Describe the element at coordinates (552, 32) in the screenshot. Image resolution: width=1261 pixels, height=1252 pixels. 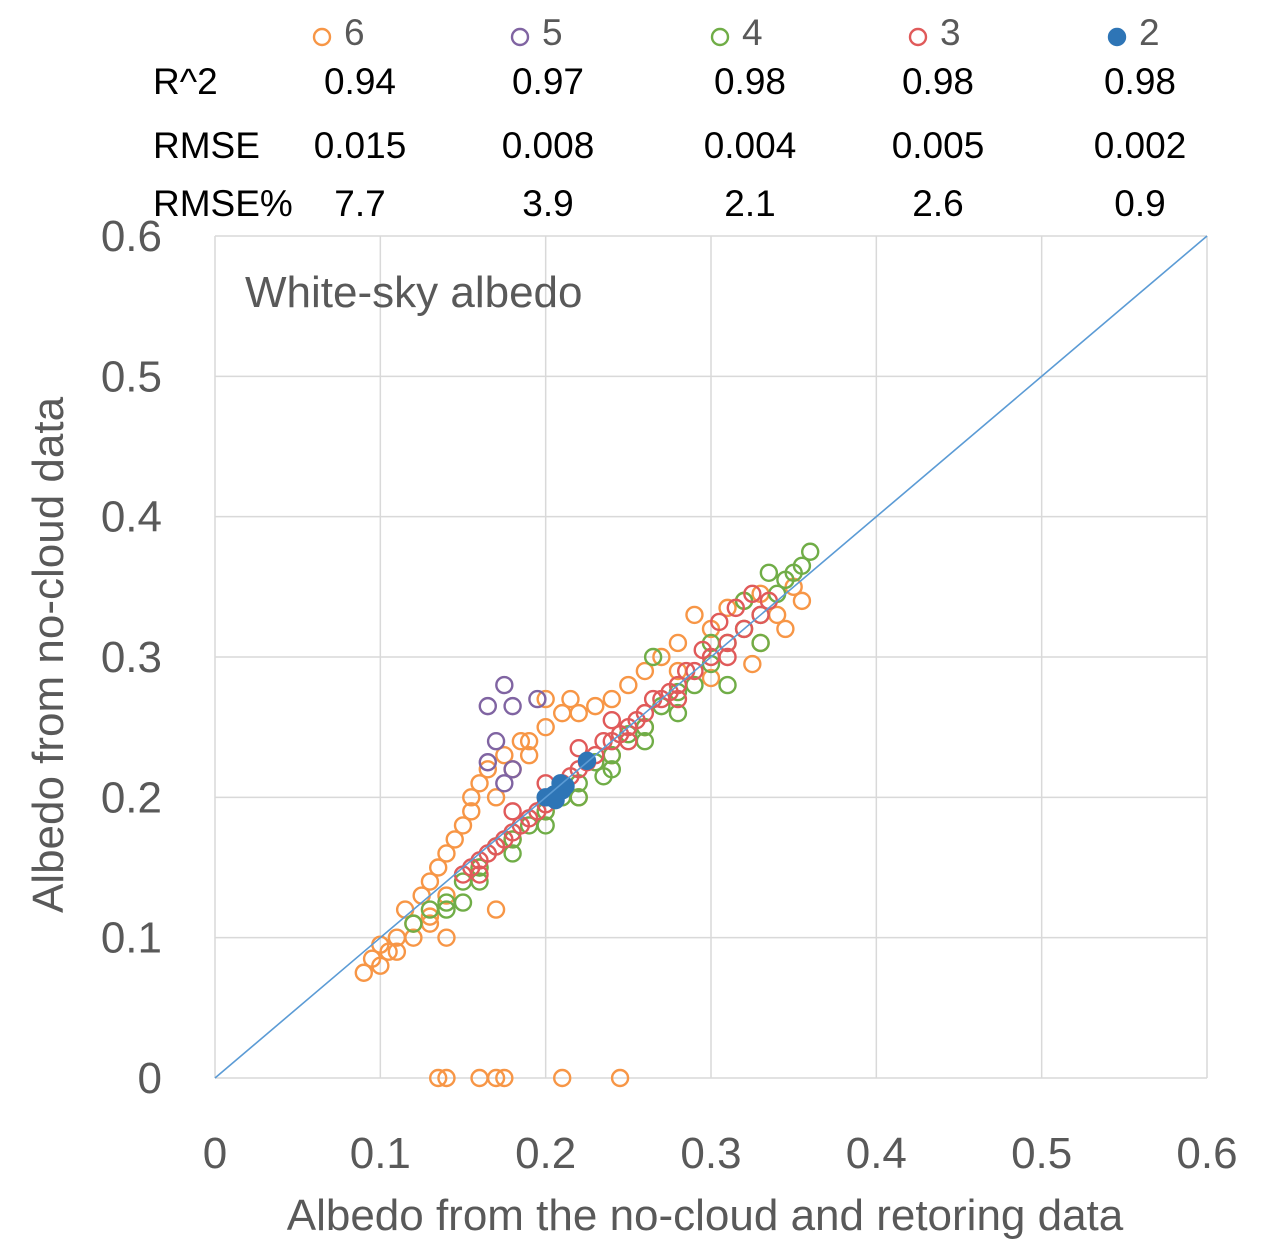
I see `legend-label: 5` at that location.